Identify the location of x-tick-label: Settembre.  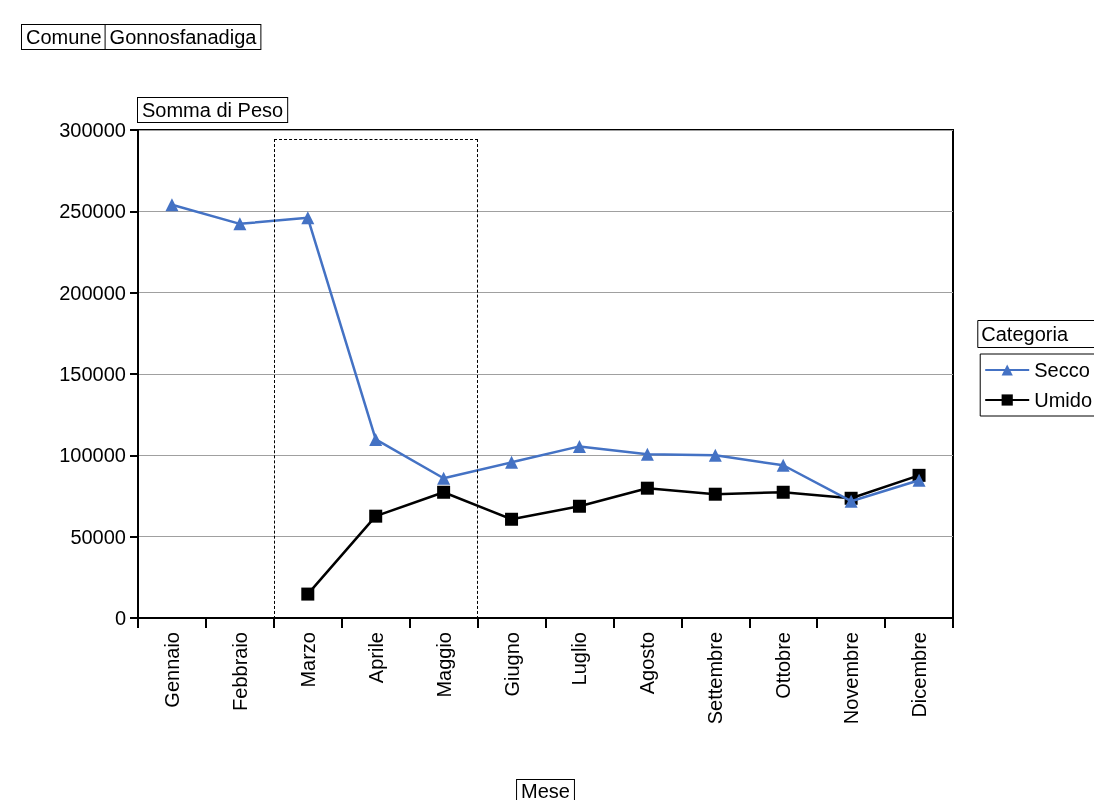
(715, 678).